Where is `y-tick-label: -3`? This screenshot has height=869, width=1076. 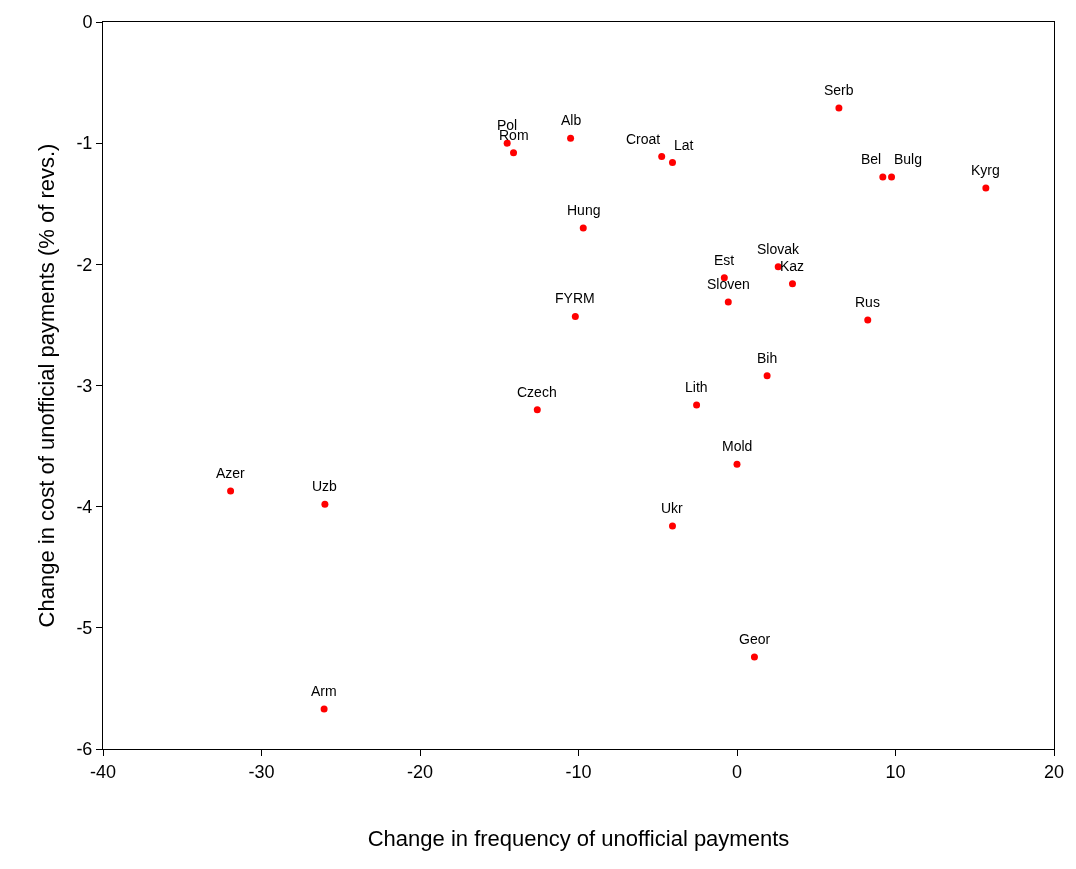 y-tick-label: -3 is located at coordinates (84, 385).